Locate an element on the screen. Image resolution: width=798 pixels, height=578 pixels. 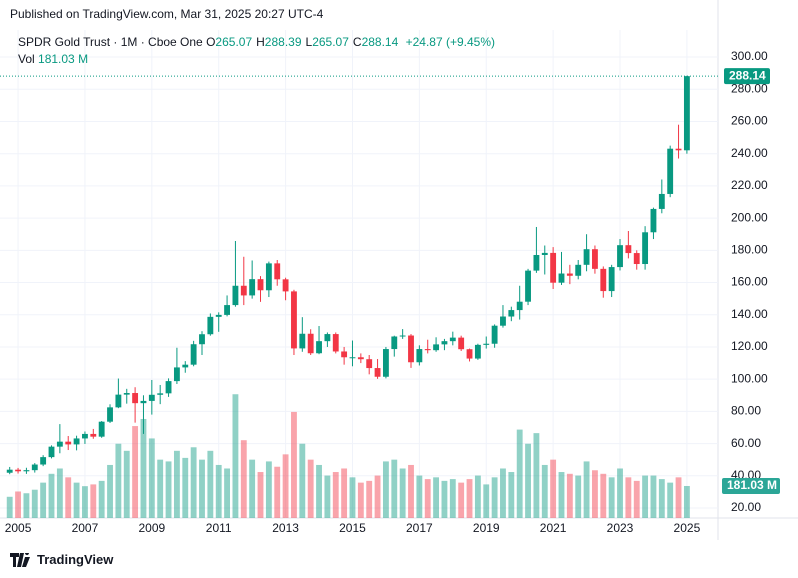
x-tick-label: 2013 is located at coordinates (285, 528).